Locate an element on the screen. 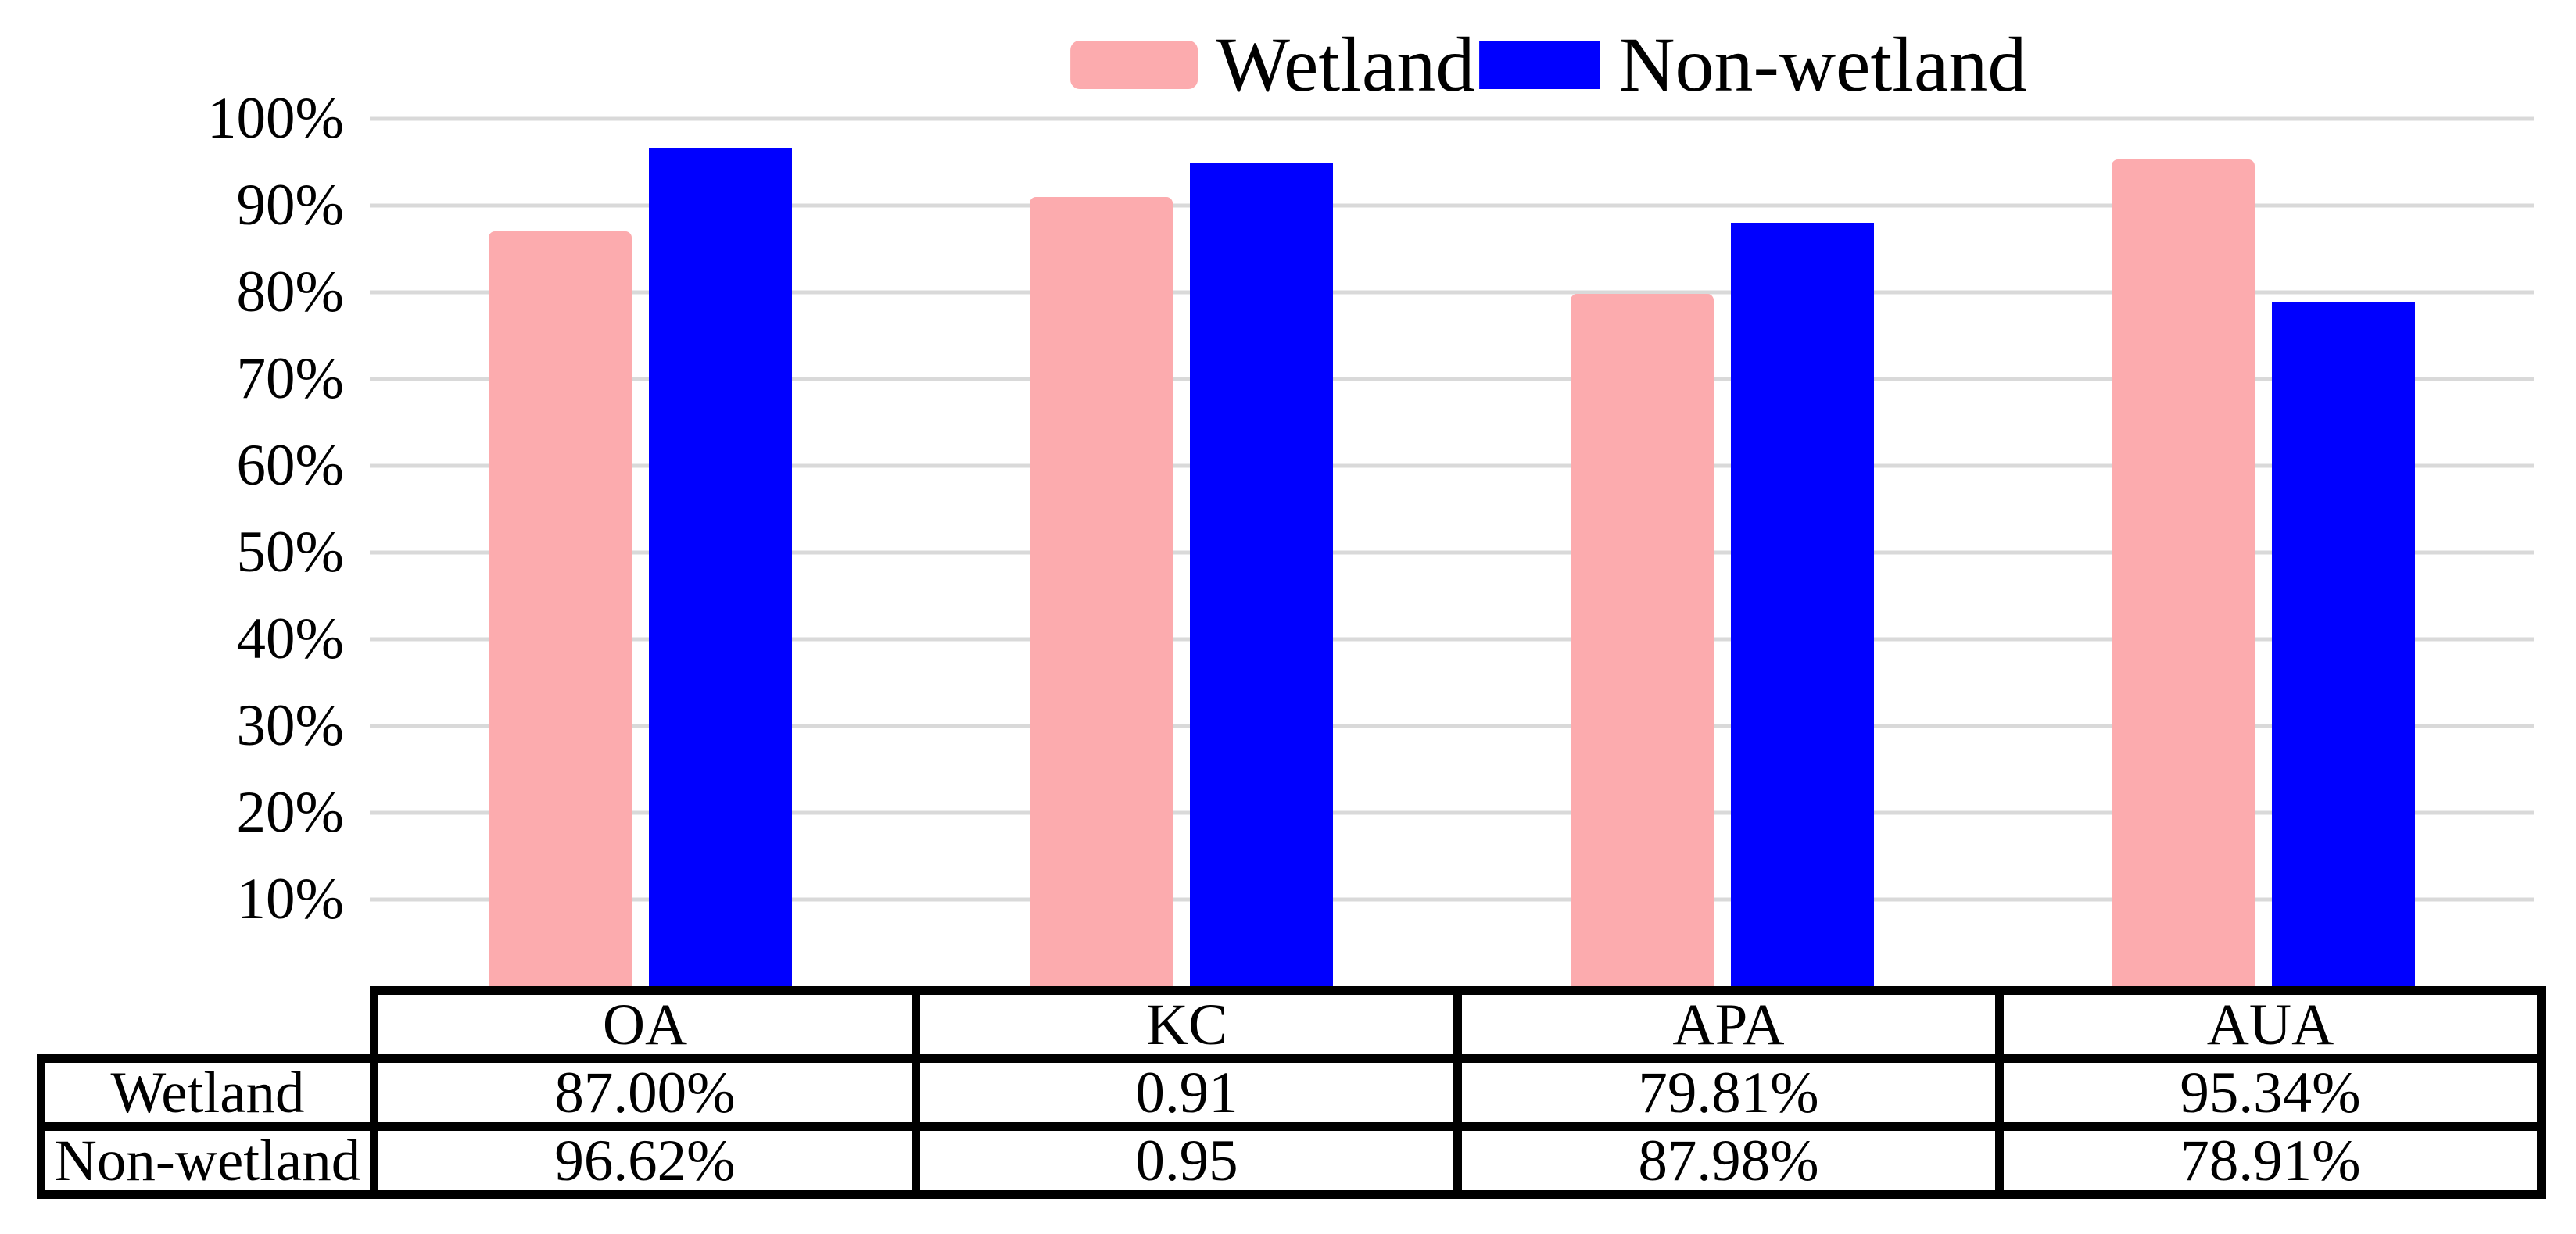 Image resolution: width=2576 pixels, height=1234 pixels. table-value-wetland-apa: 79.81% is located at coordinates (1729, 1092).